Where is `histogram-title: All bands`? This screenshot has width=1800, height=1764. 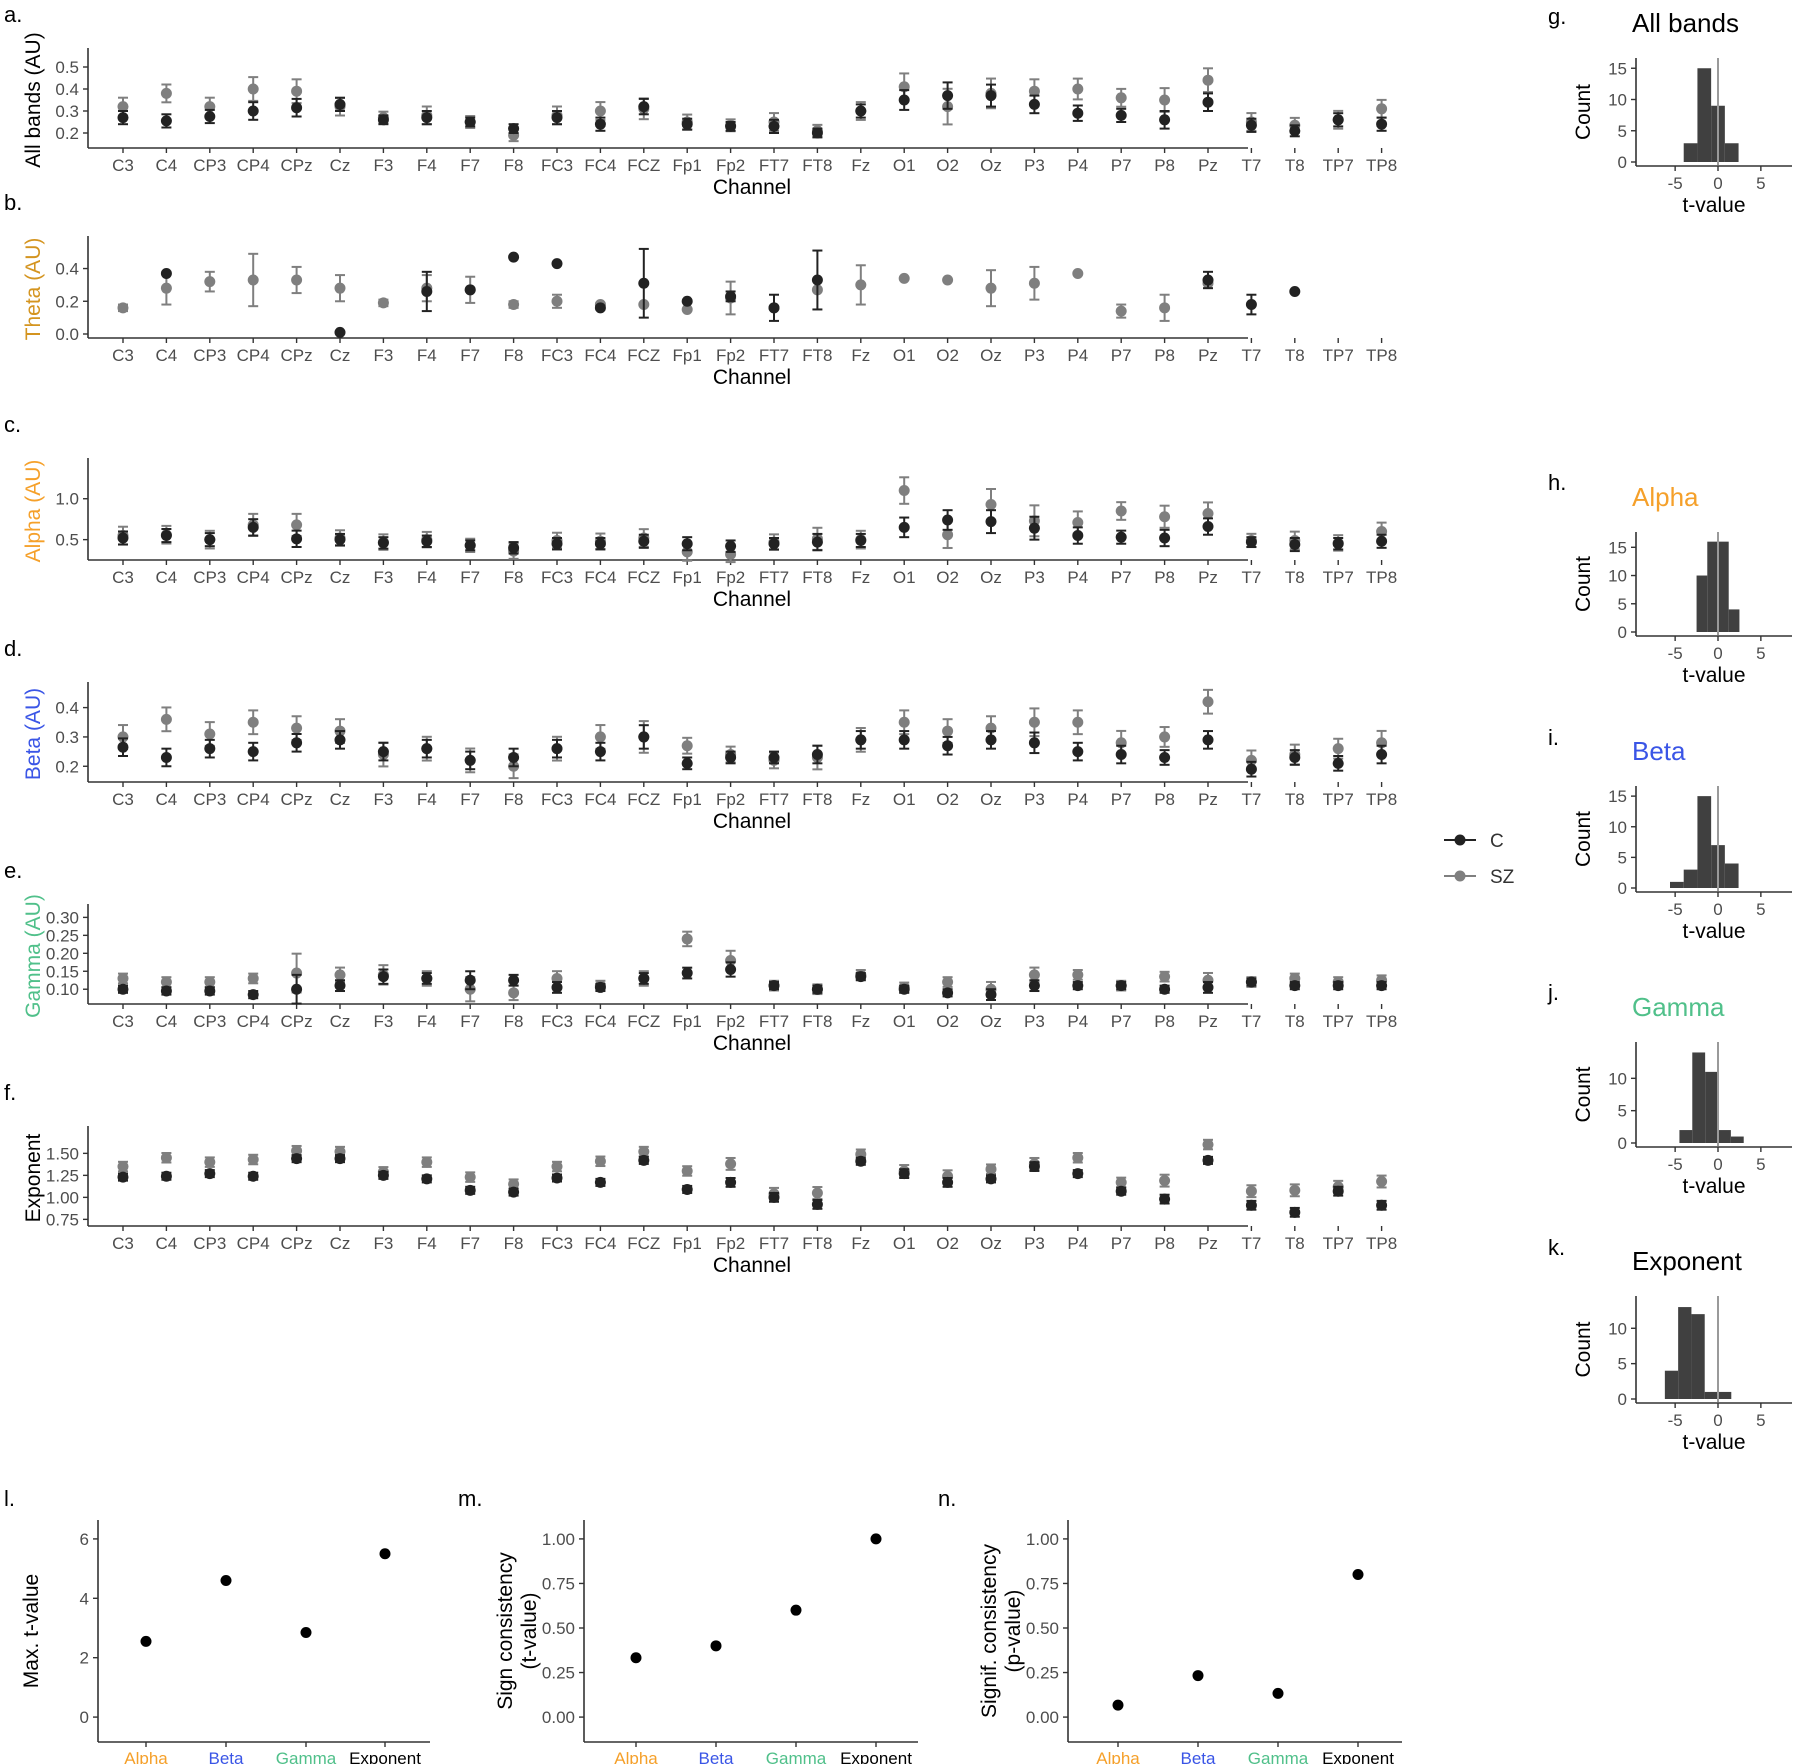
histogram-title: All bands is located at coordinates (1685, 23).